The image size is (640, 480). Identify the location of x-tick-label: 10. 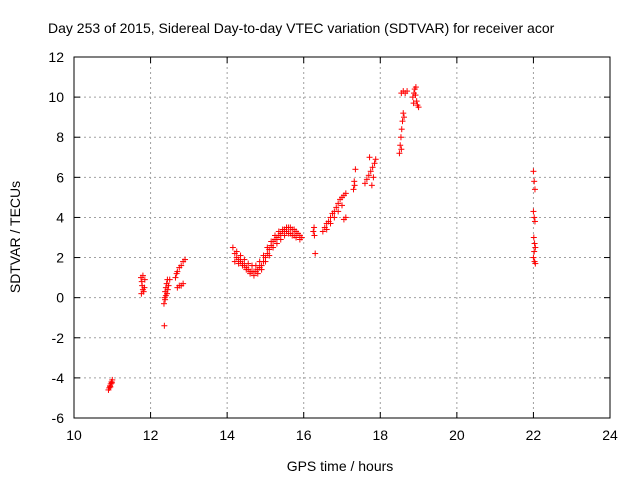
(74, 435).